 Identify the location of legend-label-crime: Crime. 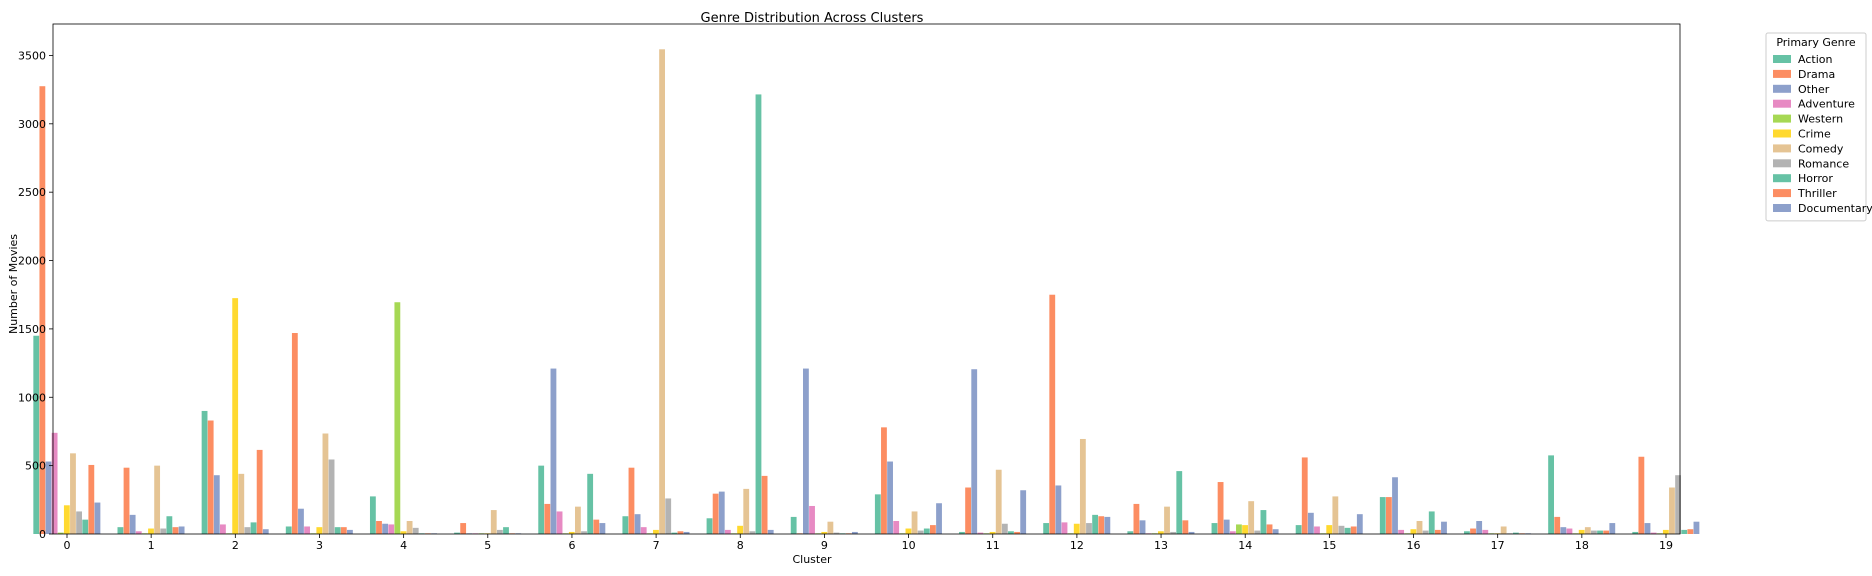
(1814, 134).